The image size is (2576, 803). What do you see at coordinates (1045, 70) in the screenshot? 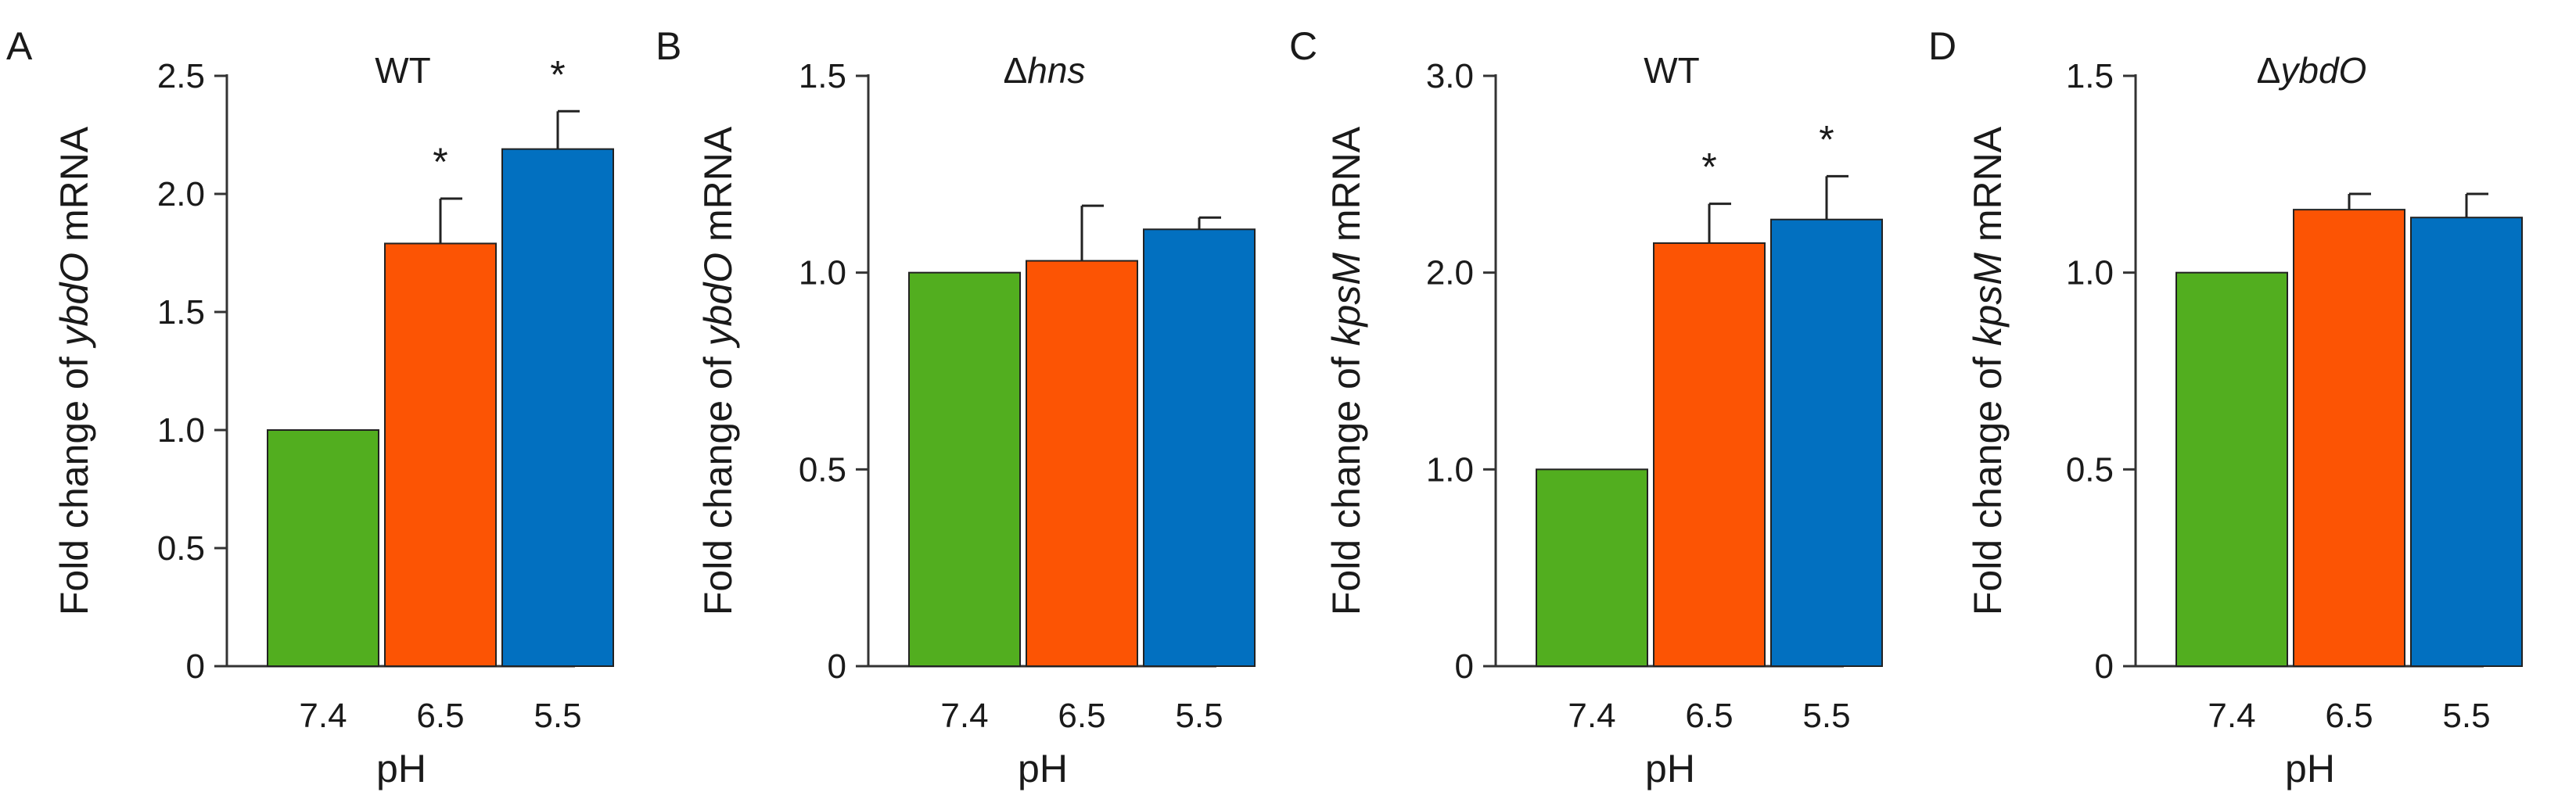
I see `condition-title: Δhns` at bounding box center [1045, 70].